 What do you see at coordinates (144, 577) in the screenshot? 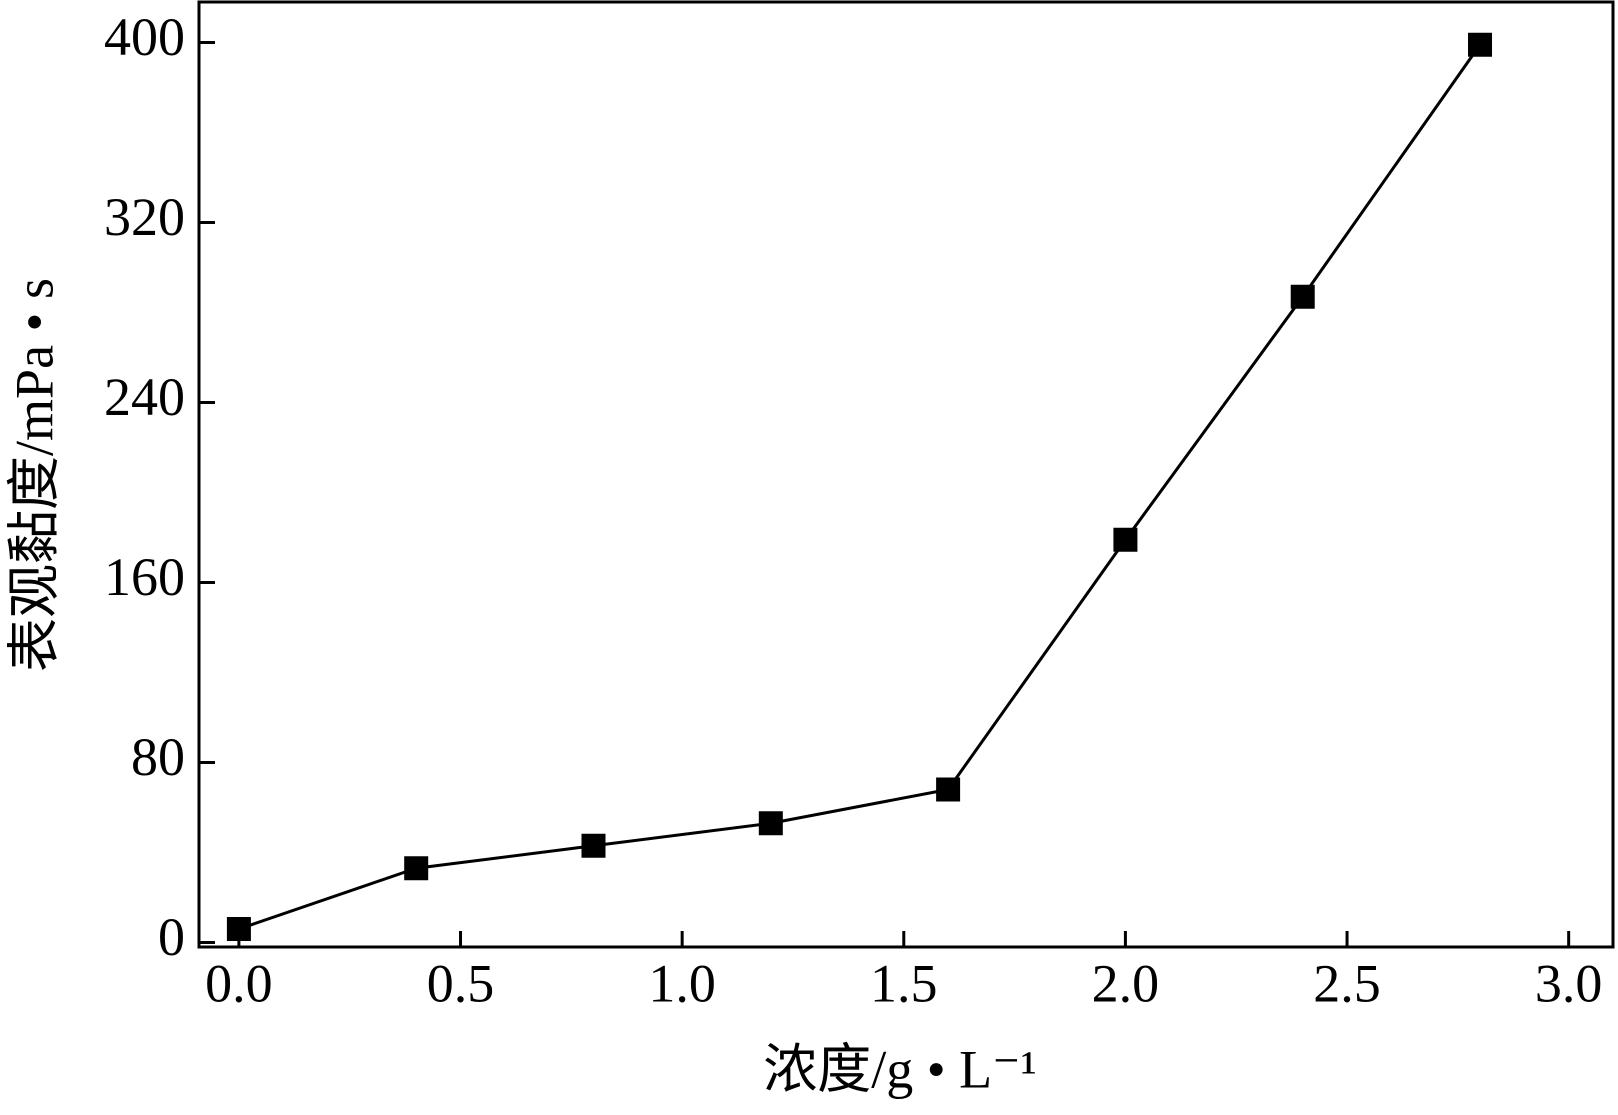
I see `y-tick-label: 160` at bounding box center [144, 577].